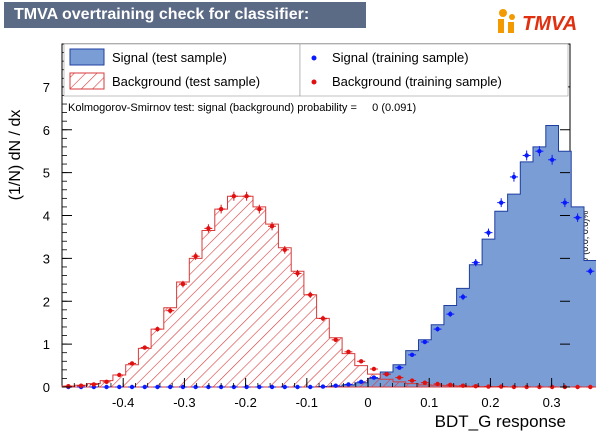 The height and width of the screenshot is (440, 596). Describe the element at coordinates (434, 70) in the screenshot. I see `legend-box-right` at that location.